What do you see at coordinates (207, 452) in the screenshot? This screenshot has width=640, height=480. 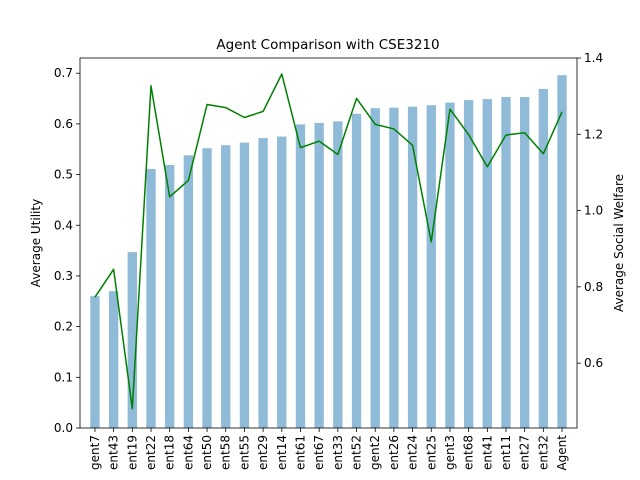 I see `x-tick-label: ent50` at bounding box center [207, 452].